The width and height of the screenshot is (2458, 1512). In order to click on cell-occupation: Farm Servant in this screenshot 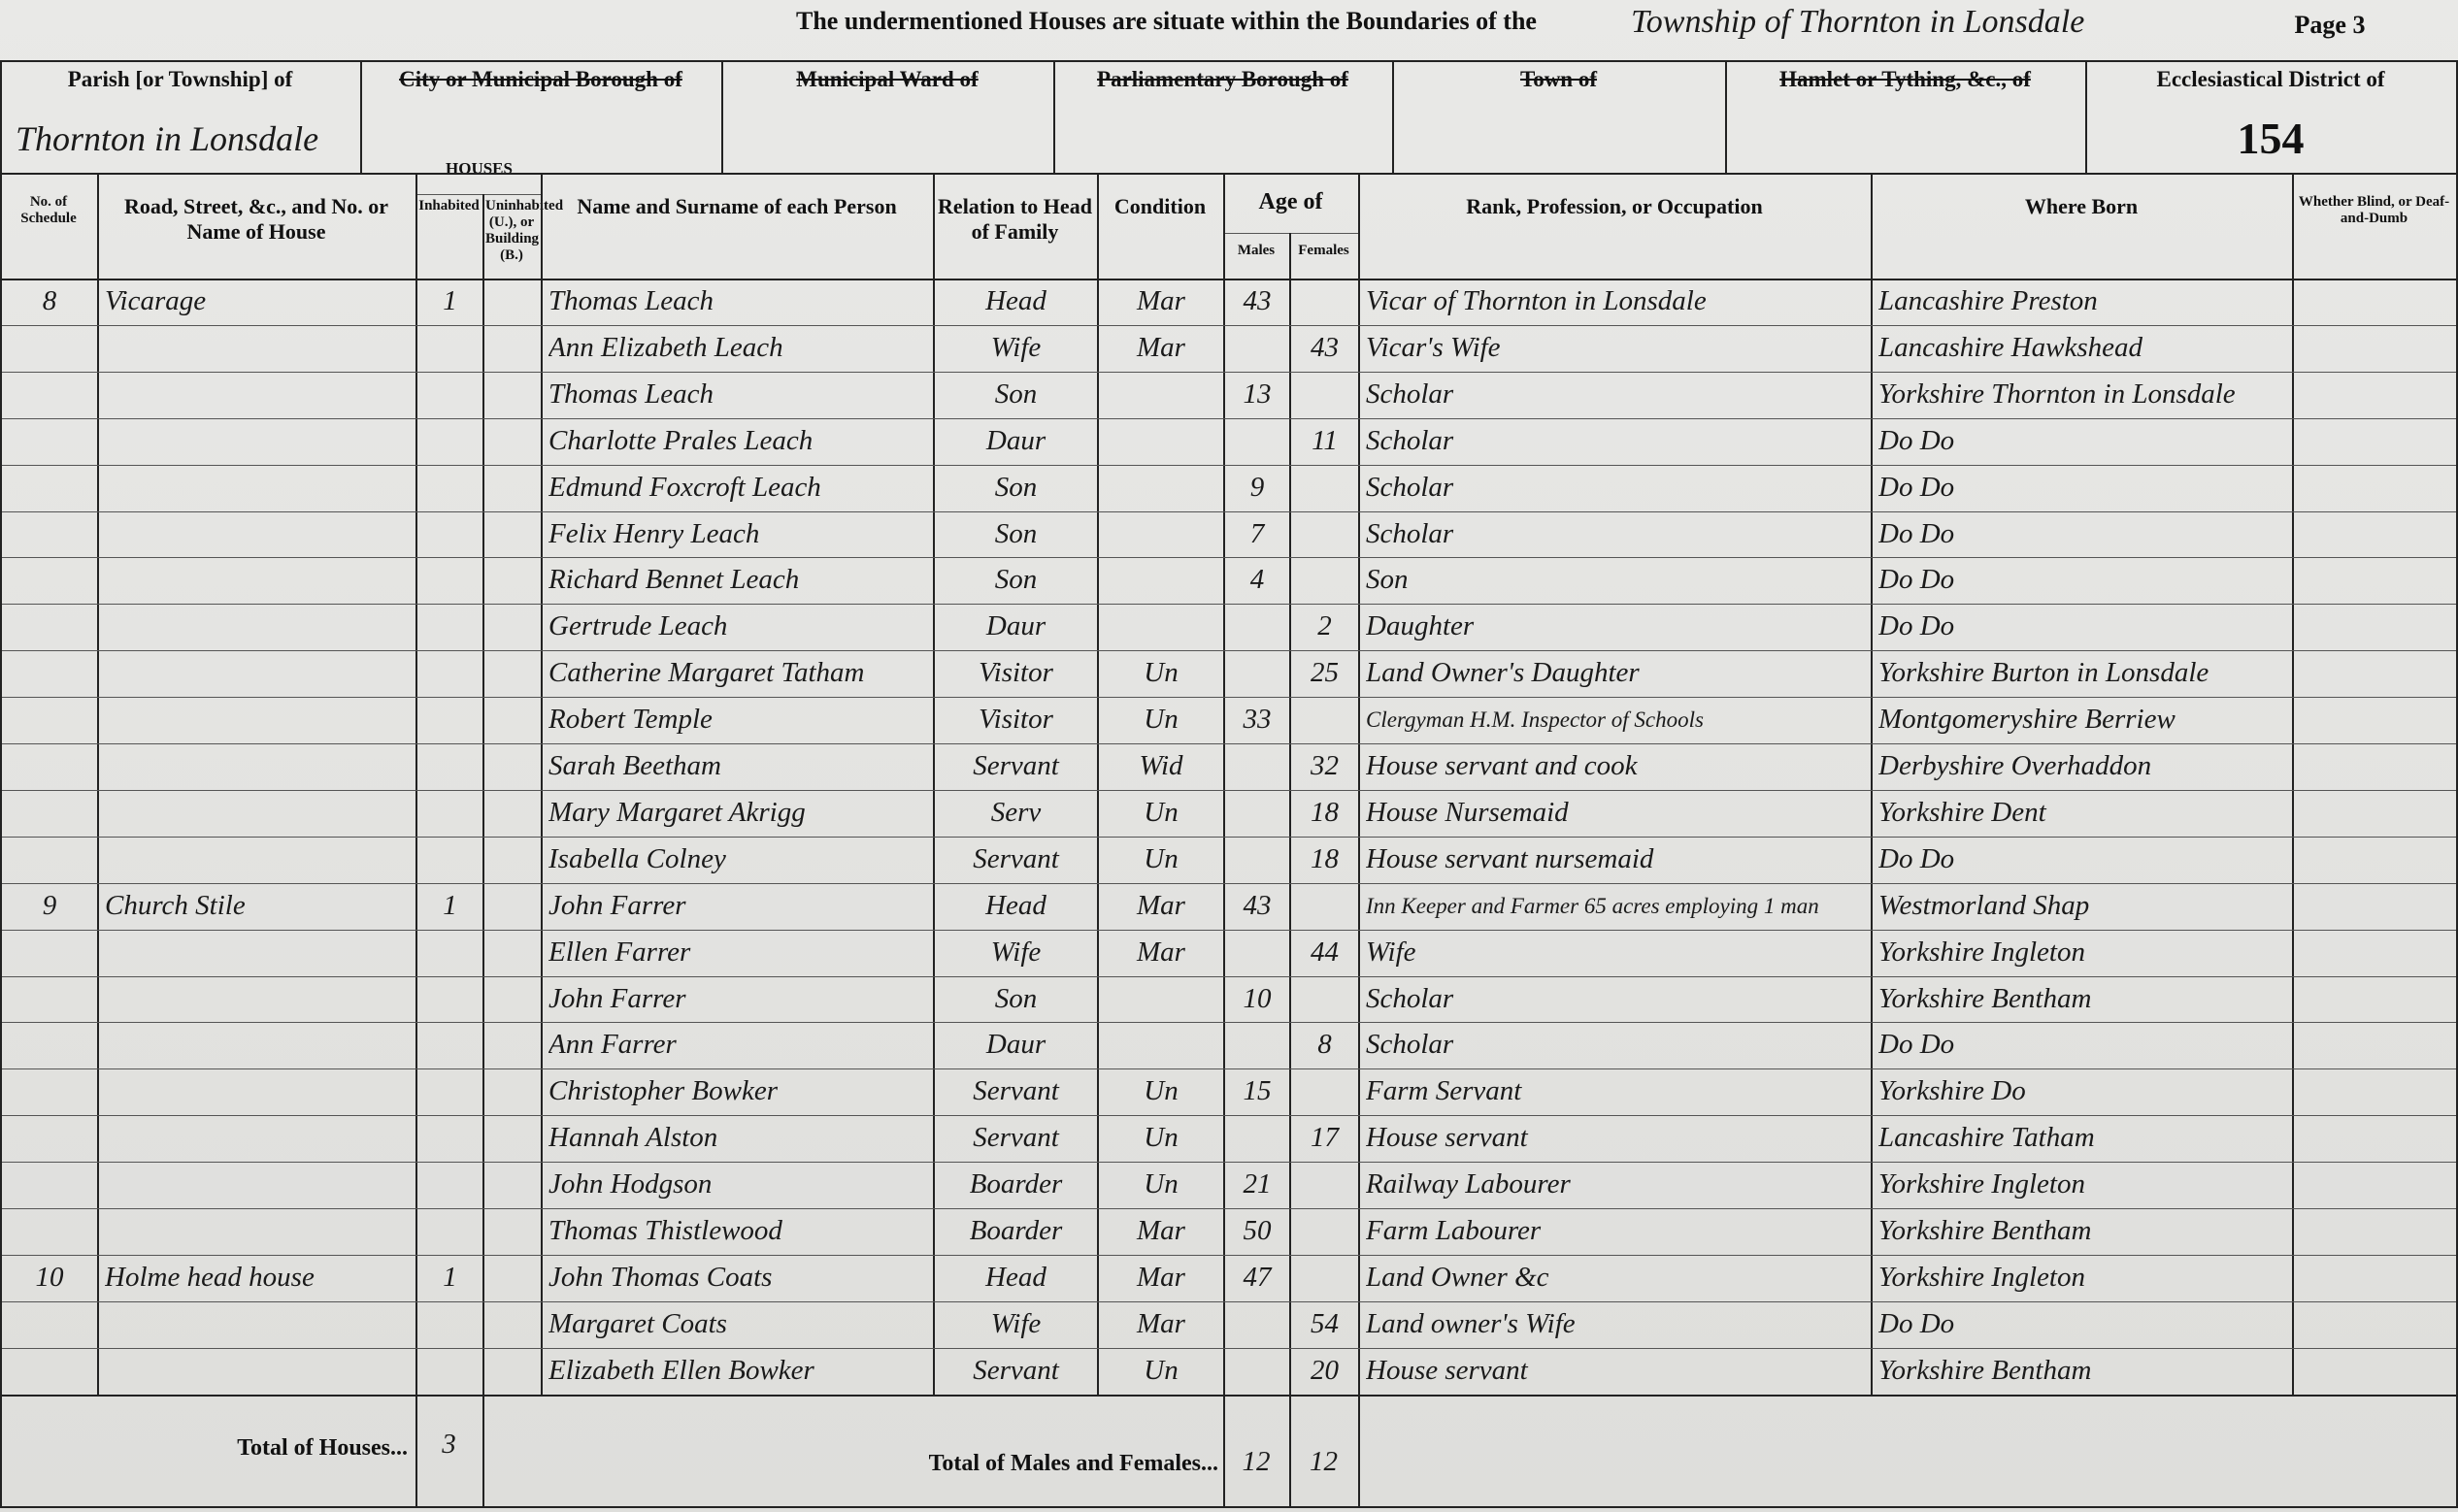, I will do `click(1444, 1091)`.